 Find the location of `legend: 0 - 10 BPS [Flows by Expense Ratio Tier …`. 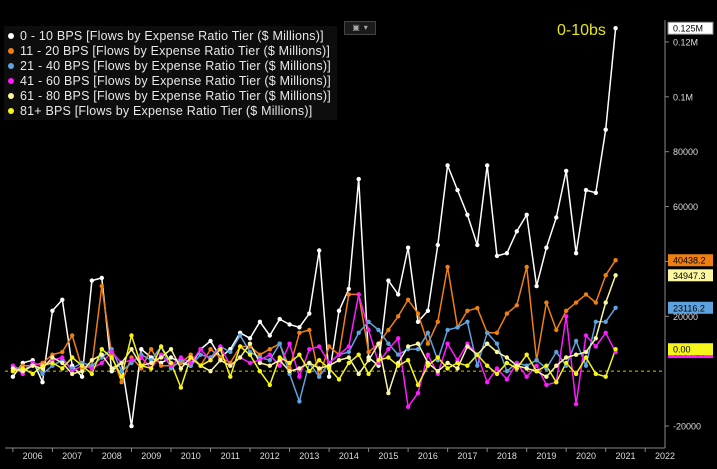

legend: 0 - 10 BPS [Flows by Expense Ratio Tier … is located at coordinates (170, 73).